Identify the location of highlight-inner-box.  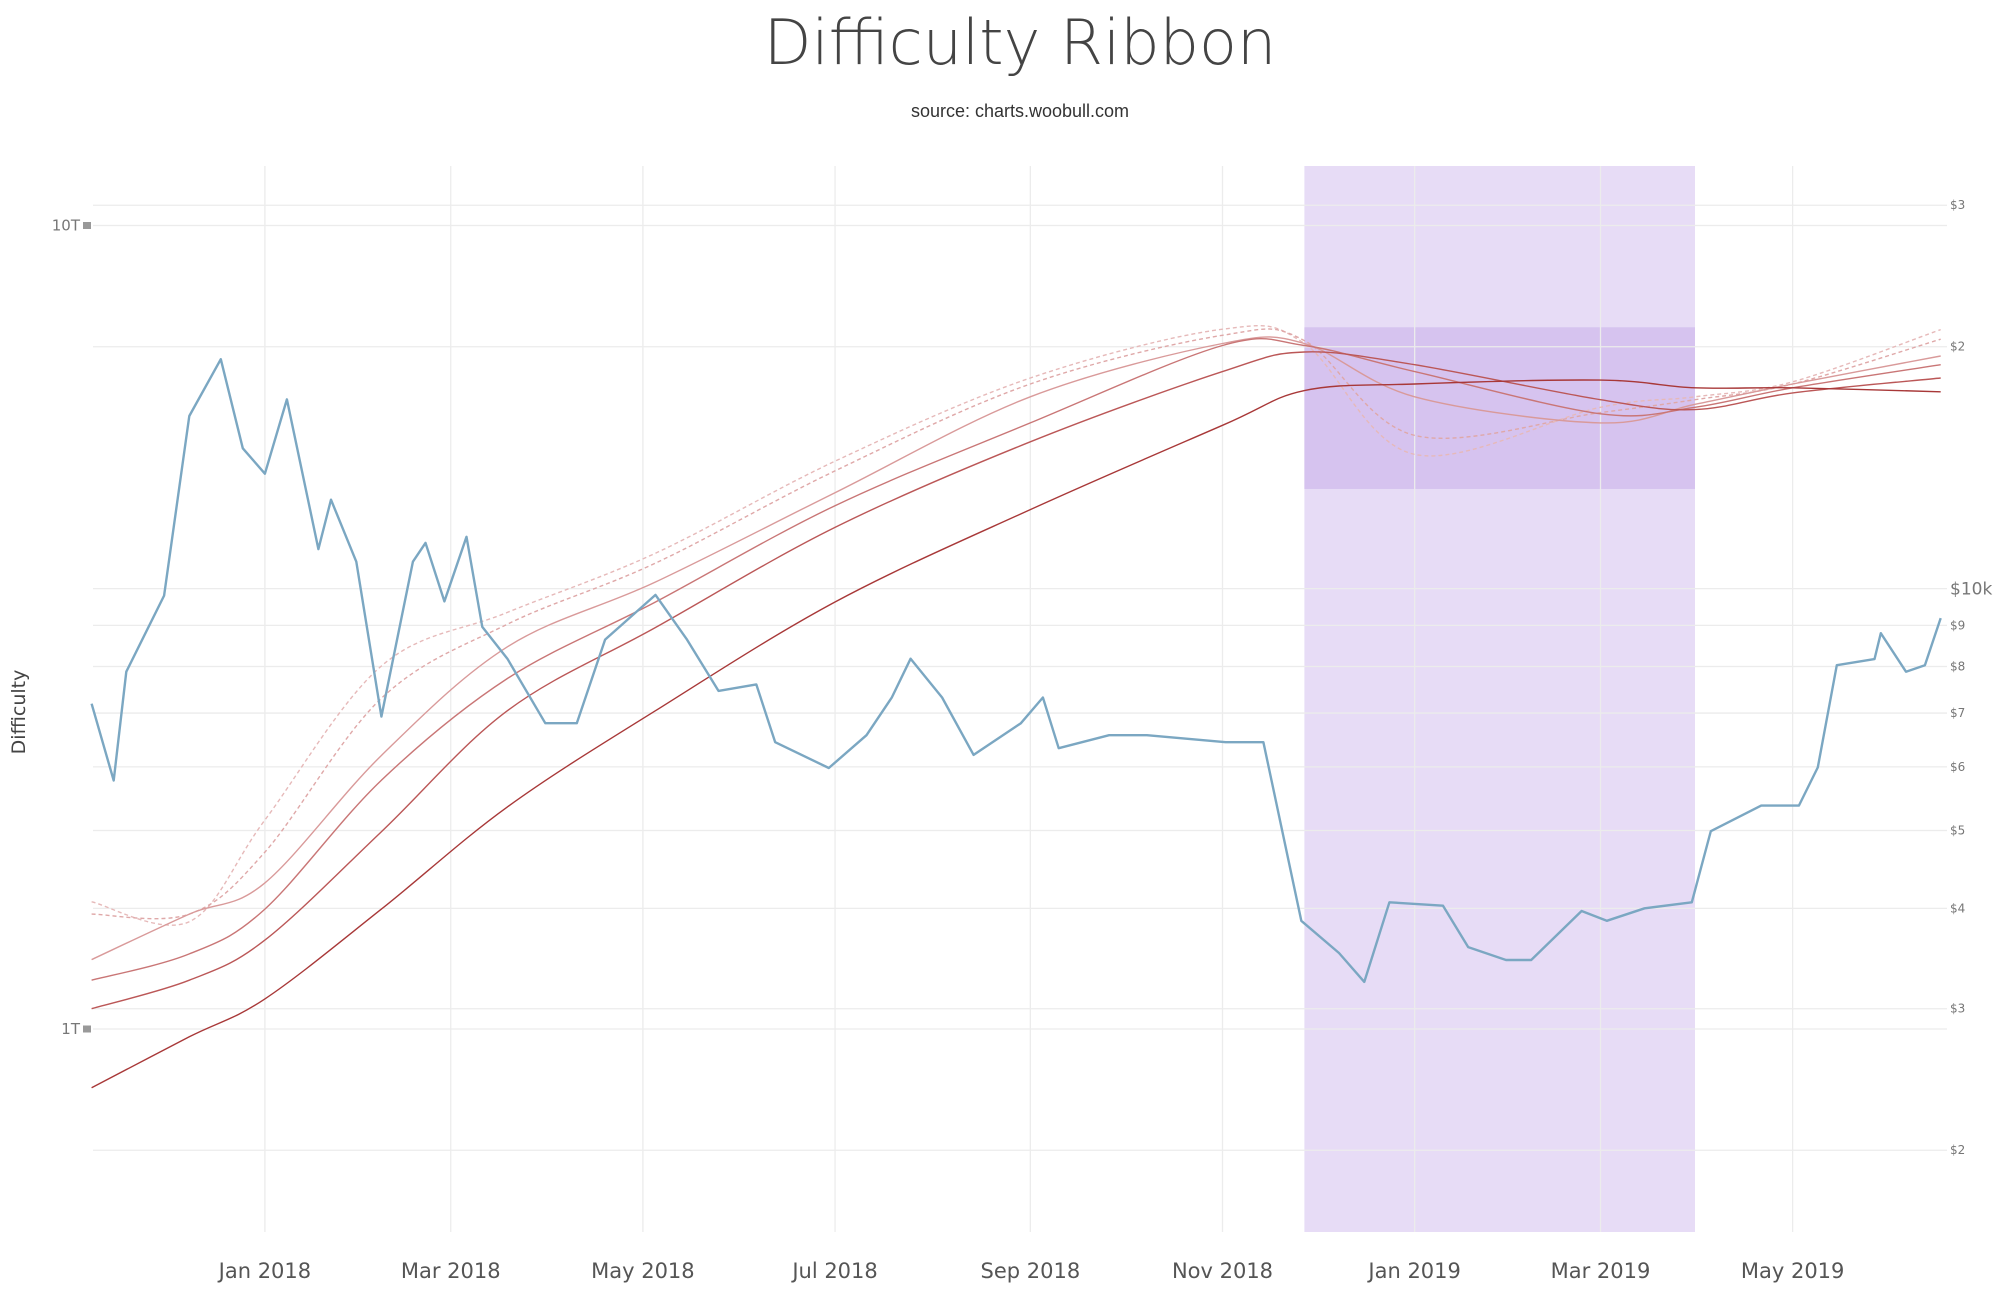
(1499, 408).